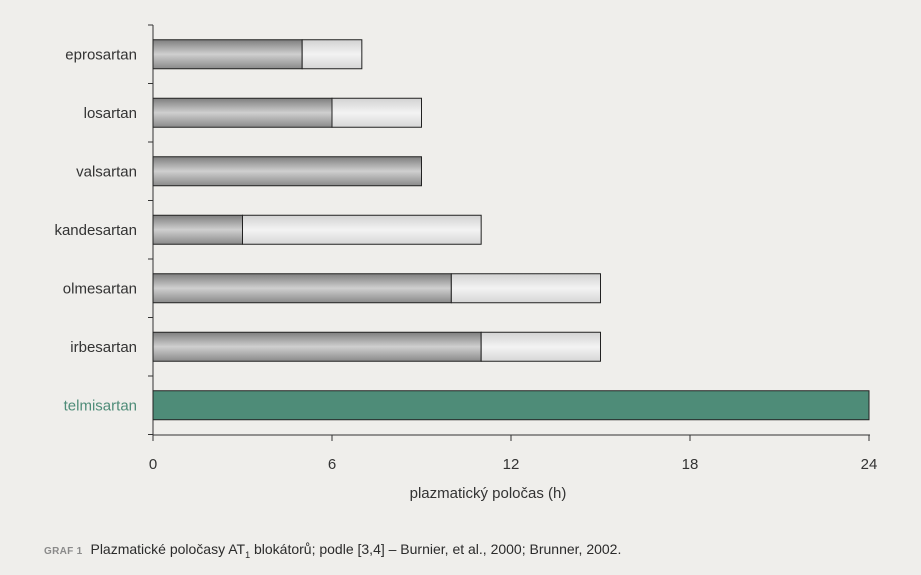 Image resolution: width=921 pixels, height=575 pixels. Describe the element at coordinates (248, 554) in the screenshot. I see `caption-subscript: 1` at that location.